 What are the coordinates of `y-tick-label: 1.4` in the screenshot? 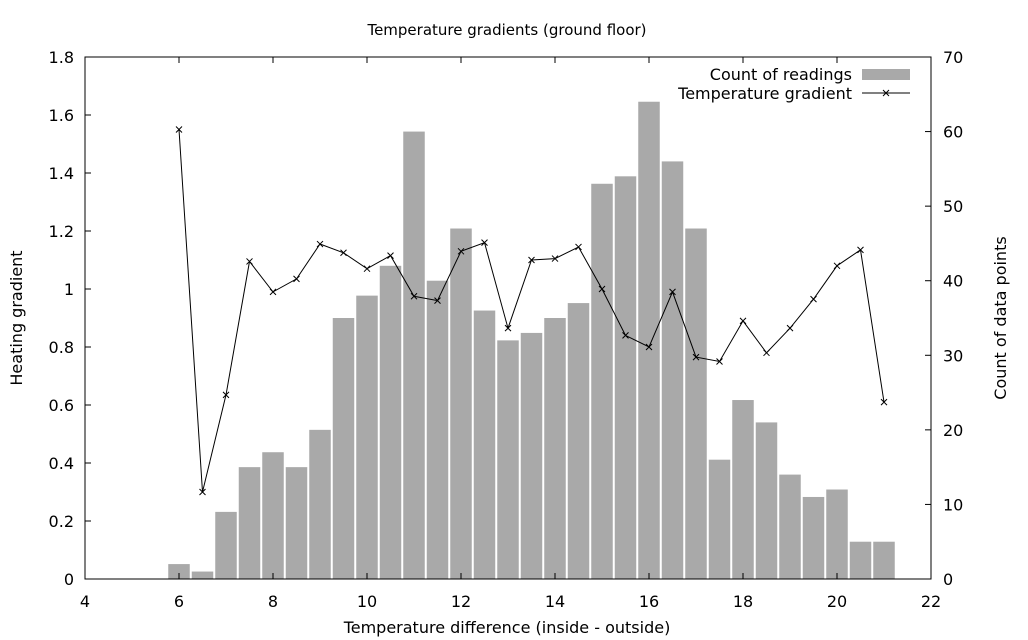 It's located at (61, 173).